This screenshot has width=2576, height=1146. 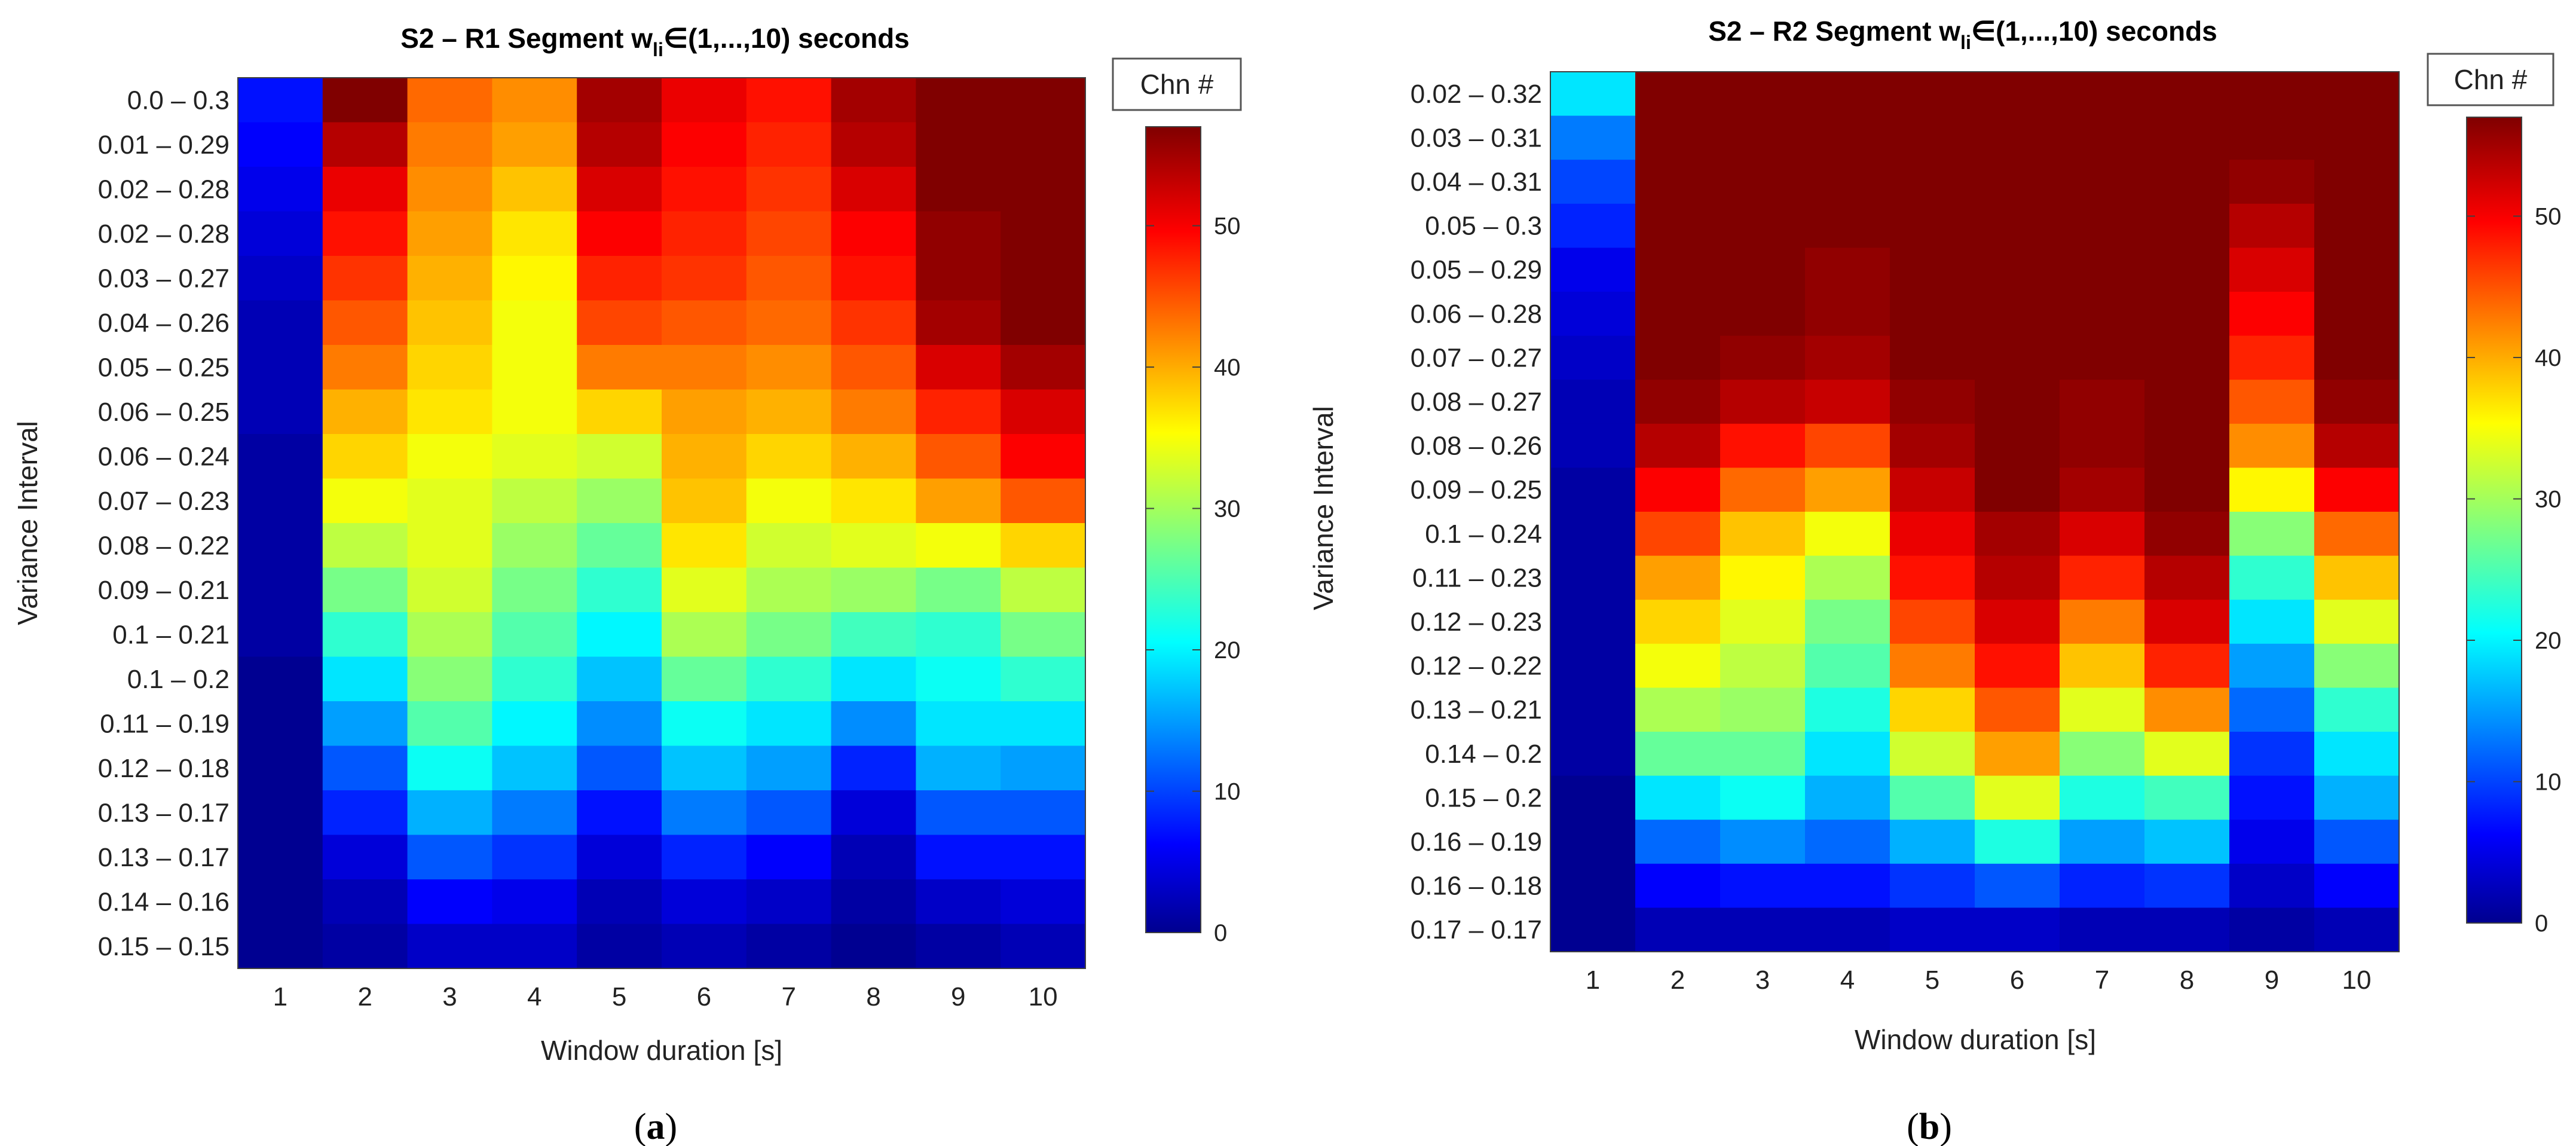 I want to click on panel-b-cell-r16-c10, so click(x=2357, y=754).